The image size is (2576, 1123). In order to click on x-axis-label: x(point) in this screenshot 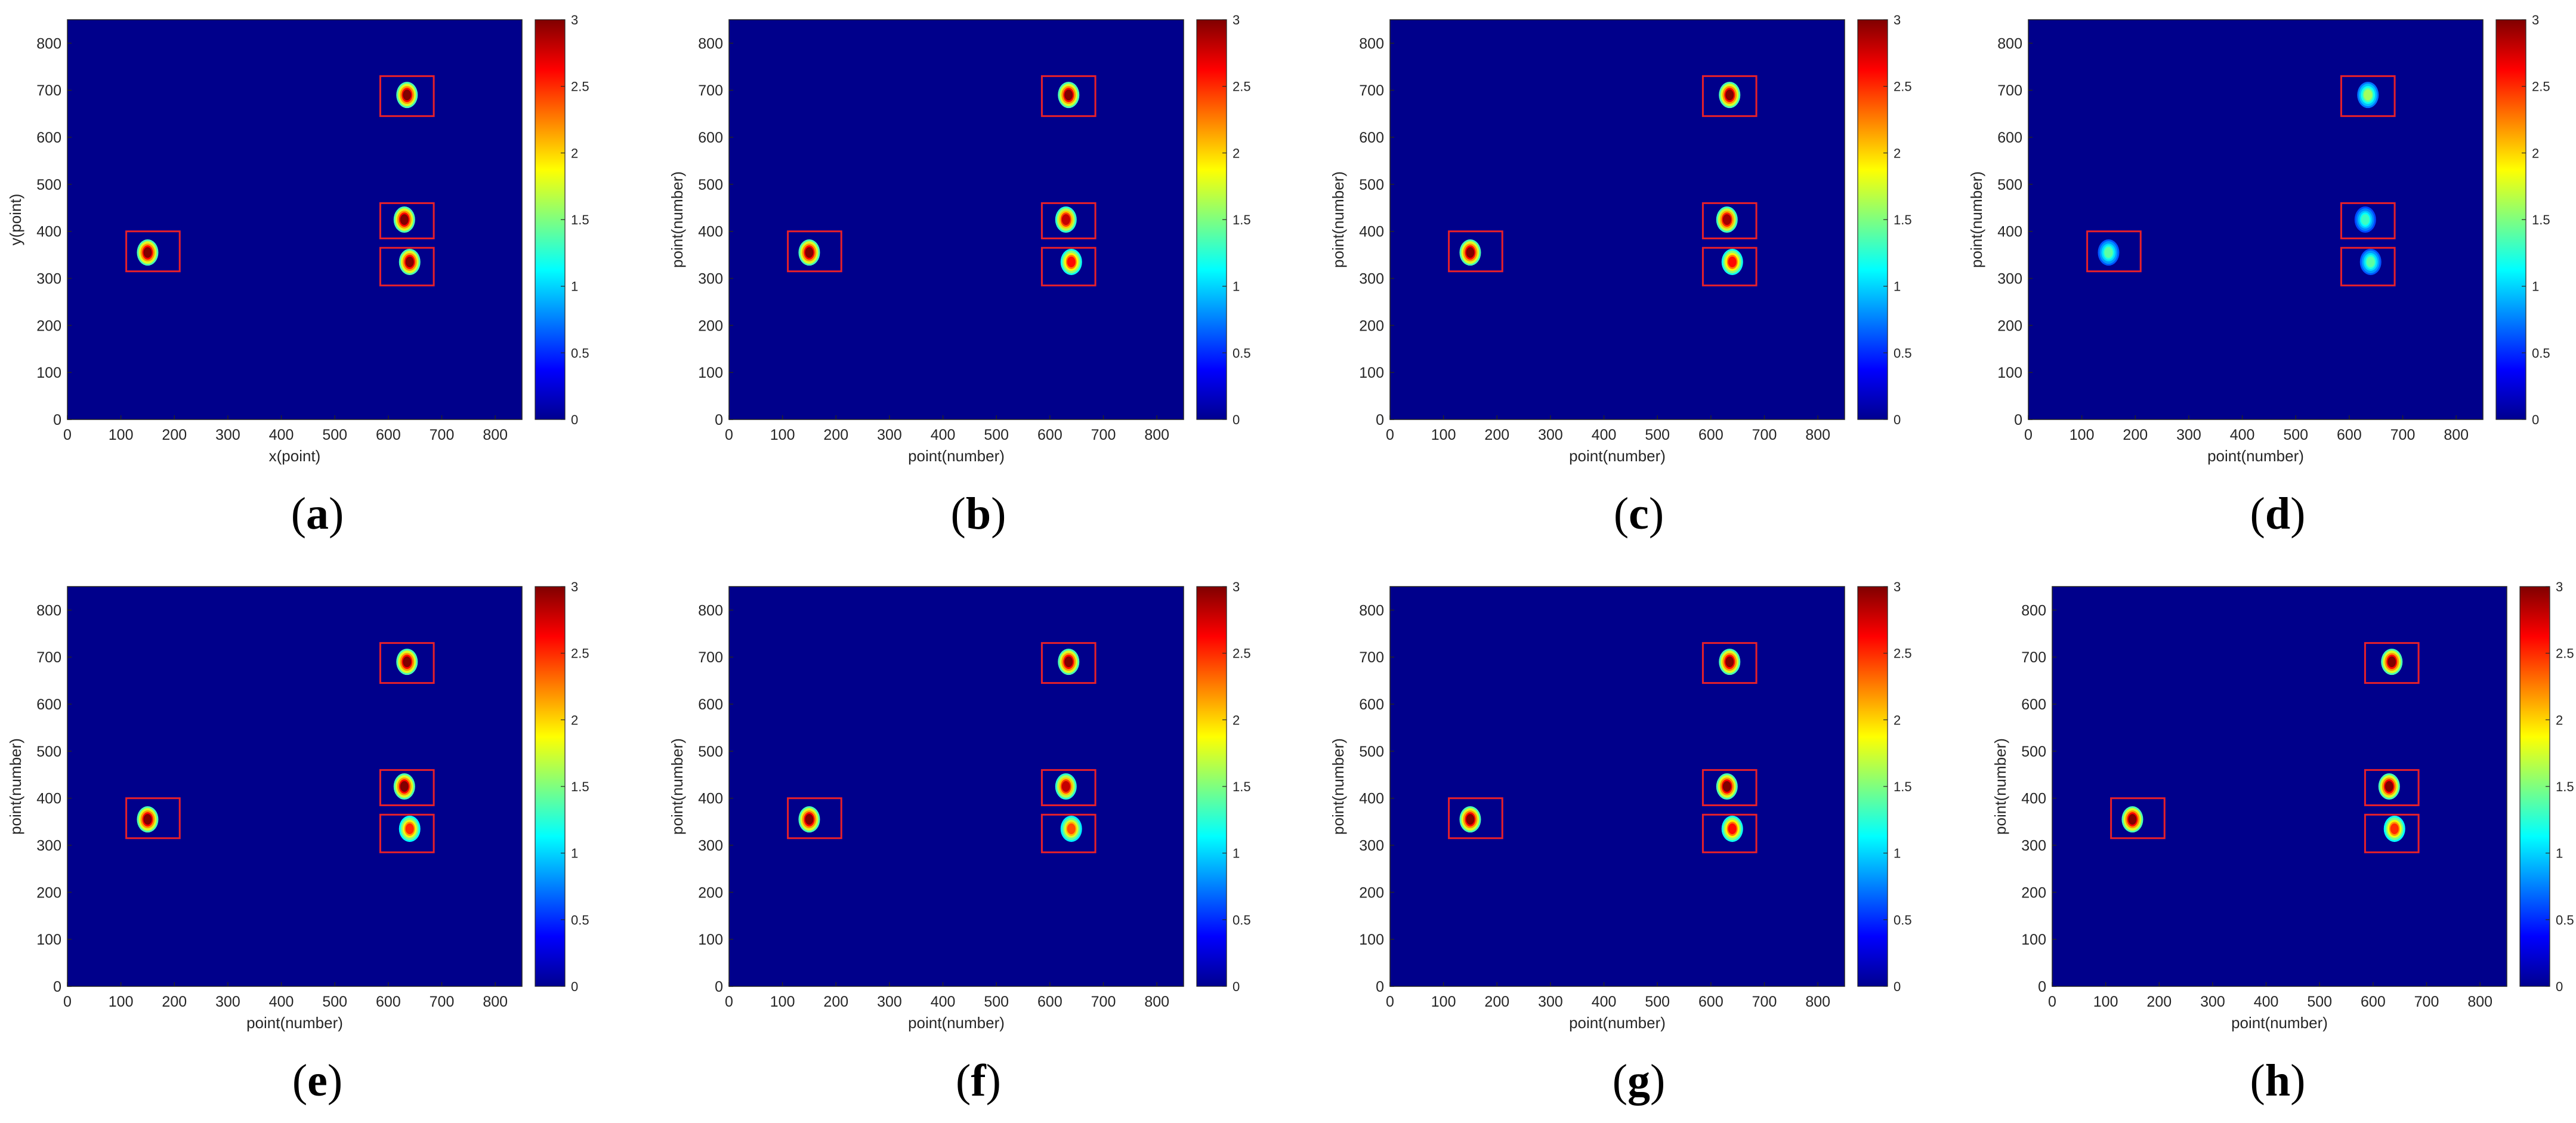, I will do `click(295, 456)`.